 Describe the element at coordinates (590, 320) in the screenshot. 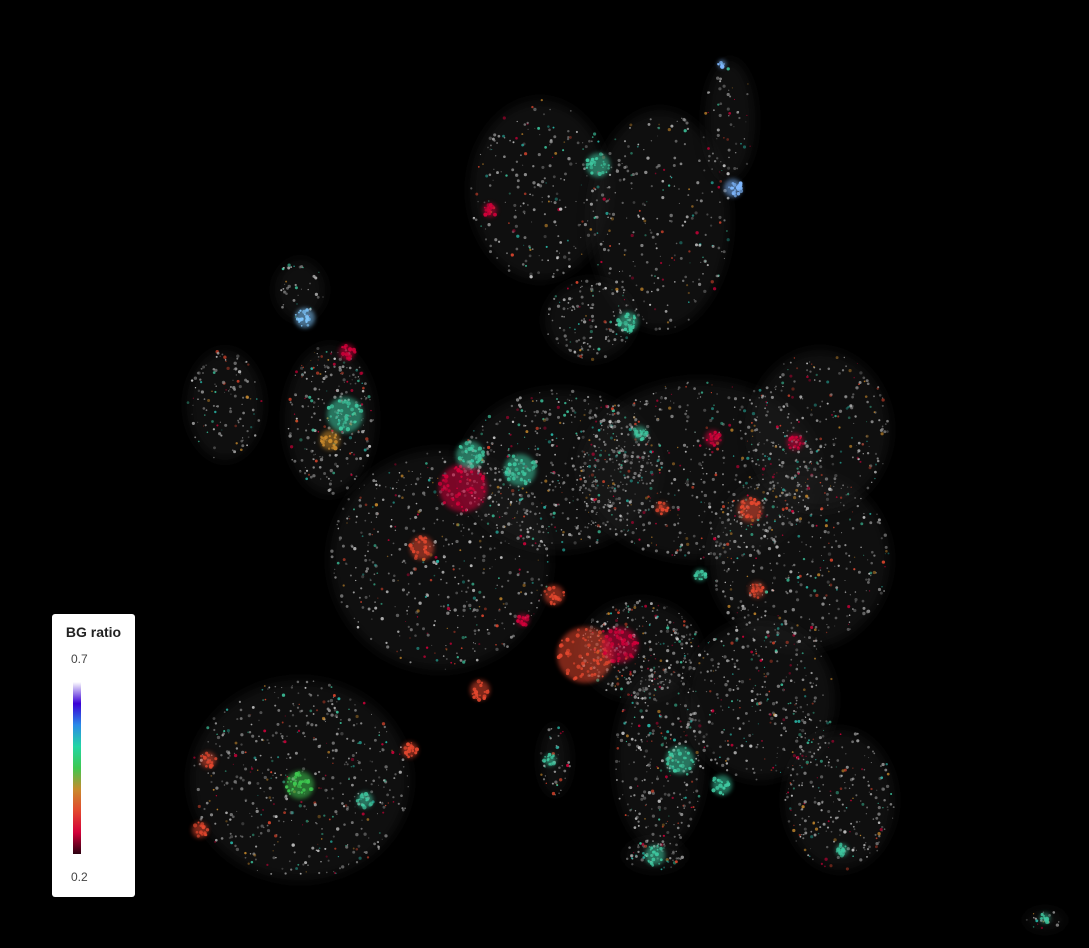

I see `land-glow` at that location.